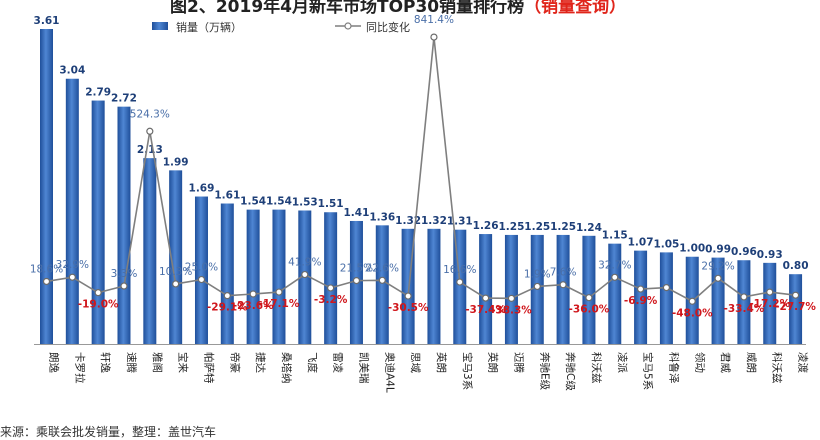 The height and width of the screenshot is (440, 820). What do you see at coordinates (769, 304) in the screenshot?
I see `yoy-value-label: -17.2%` at bounding box center [769, 304].